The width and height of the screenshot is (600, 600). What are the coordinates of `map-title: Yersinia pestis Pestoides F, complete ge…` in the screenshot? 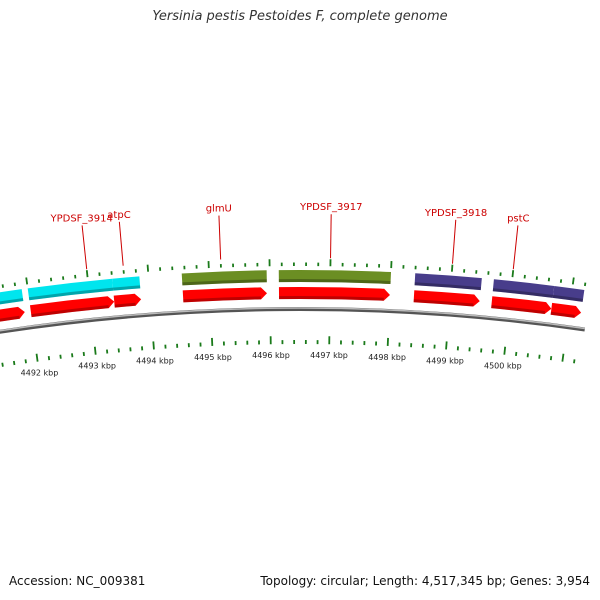 It's located at (300, 16).